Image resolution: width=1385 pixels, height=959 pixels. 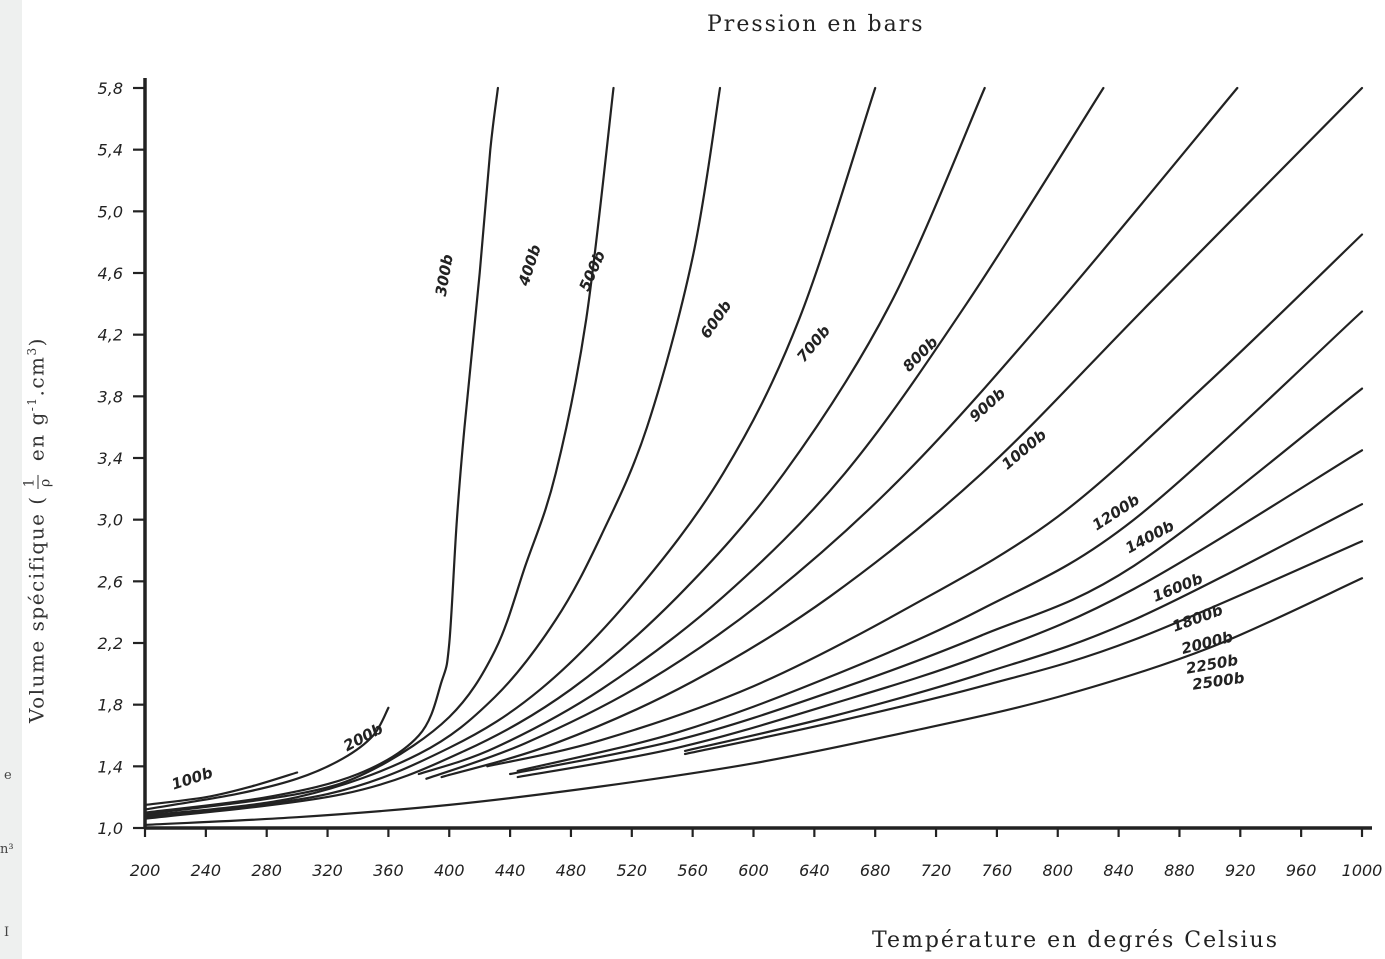 What do you see at coordinates (987, 405) in the screenshot?
I see `curve-label-900b: 900b` at bounding box center [987, 405].